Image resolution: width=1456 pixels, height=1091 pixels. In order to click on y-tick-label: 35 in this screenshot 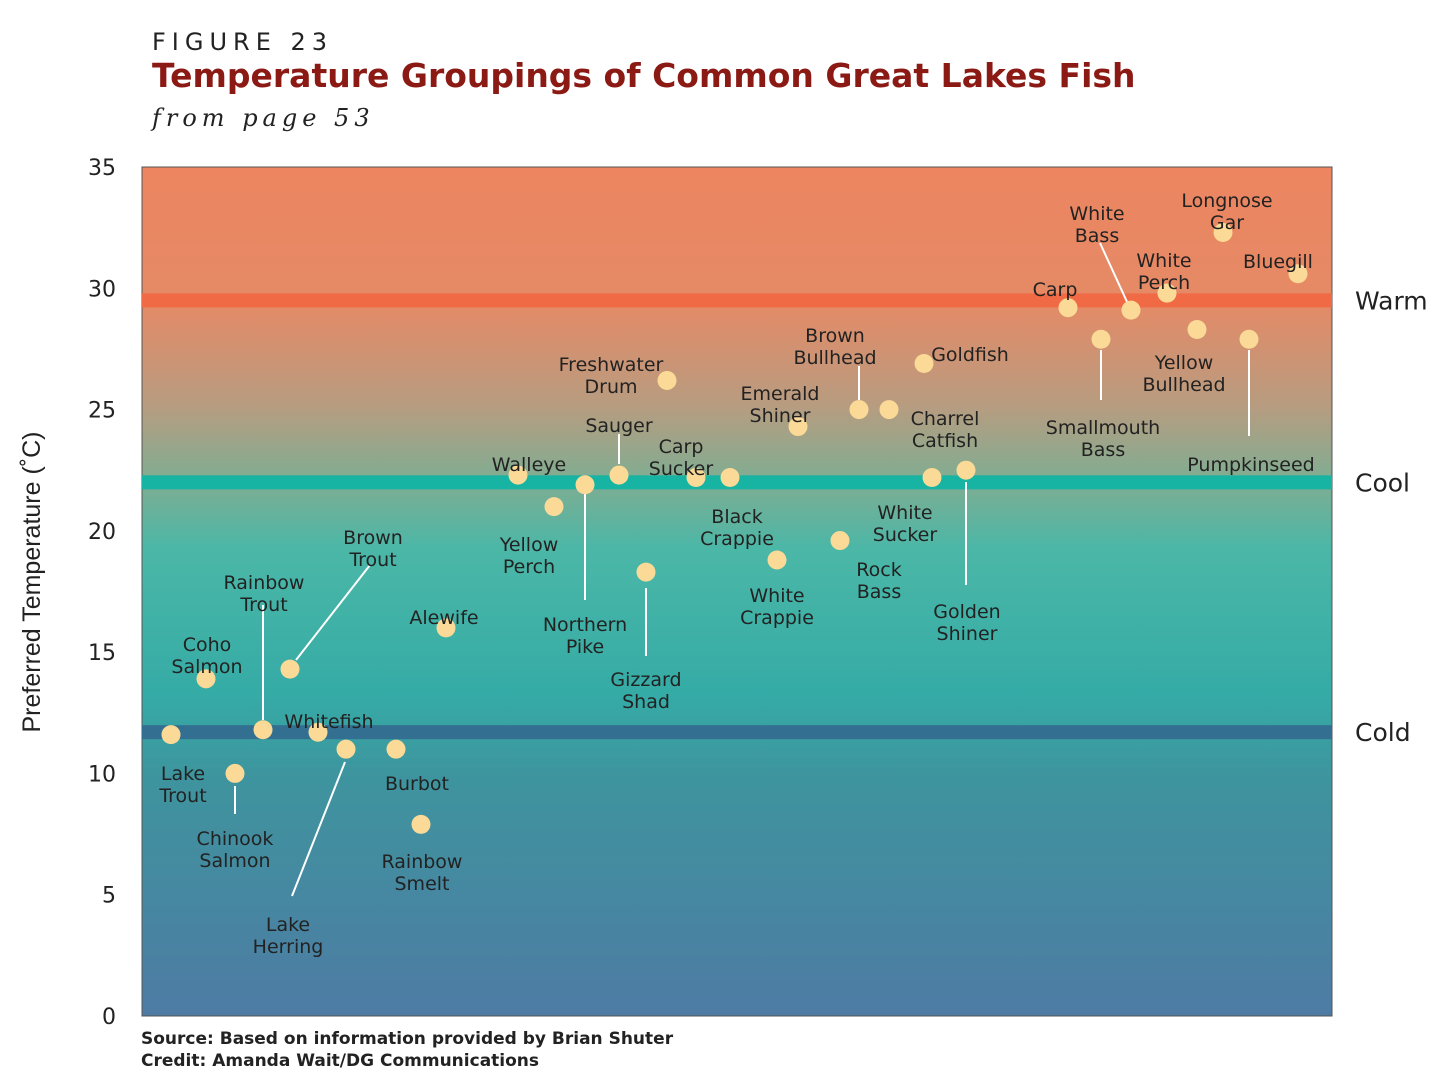, I will do `click(102, 168)`.